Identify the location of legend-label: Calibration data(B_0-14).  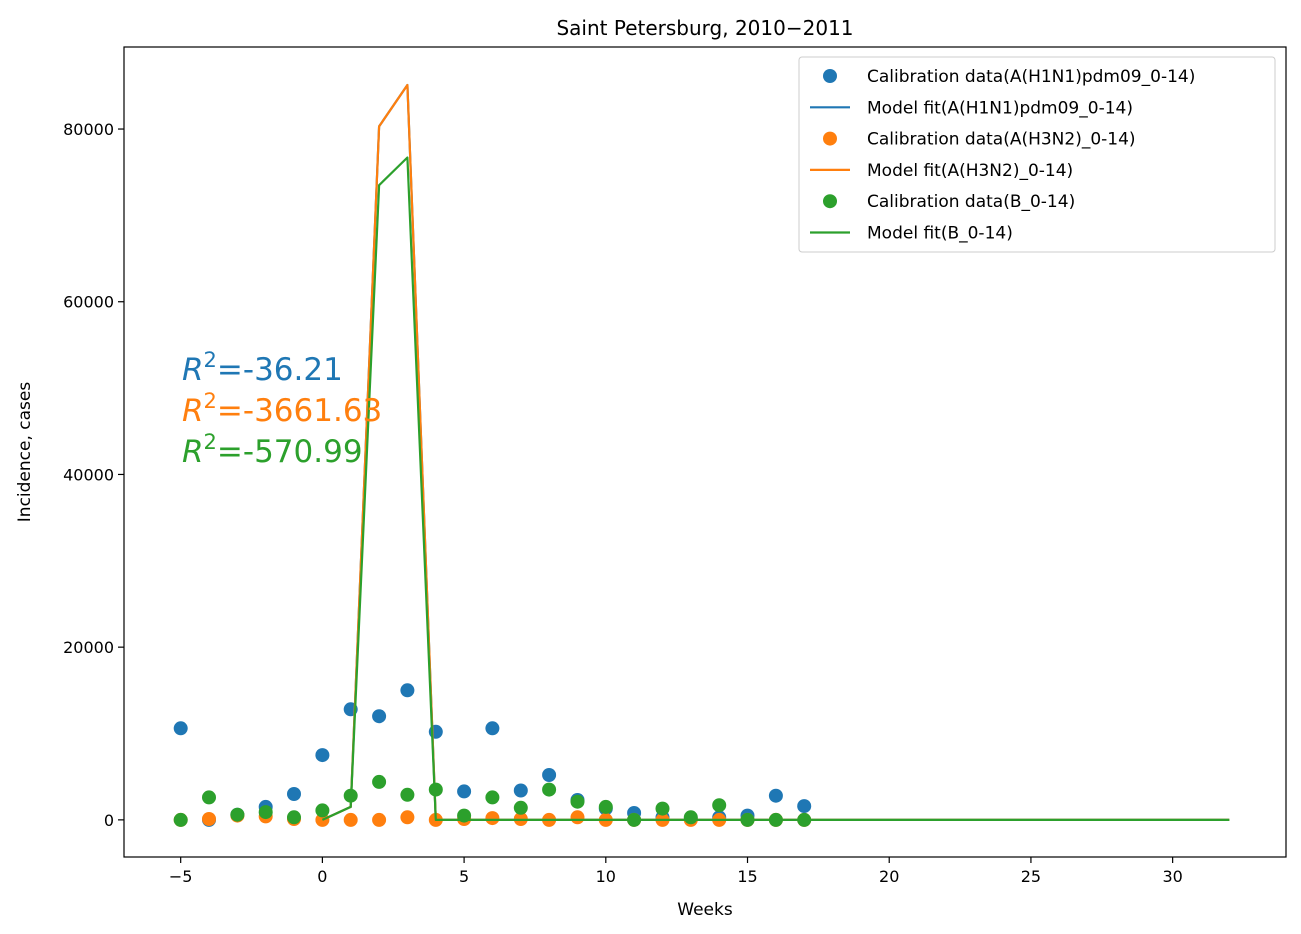
(971, 202).